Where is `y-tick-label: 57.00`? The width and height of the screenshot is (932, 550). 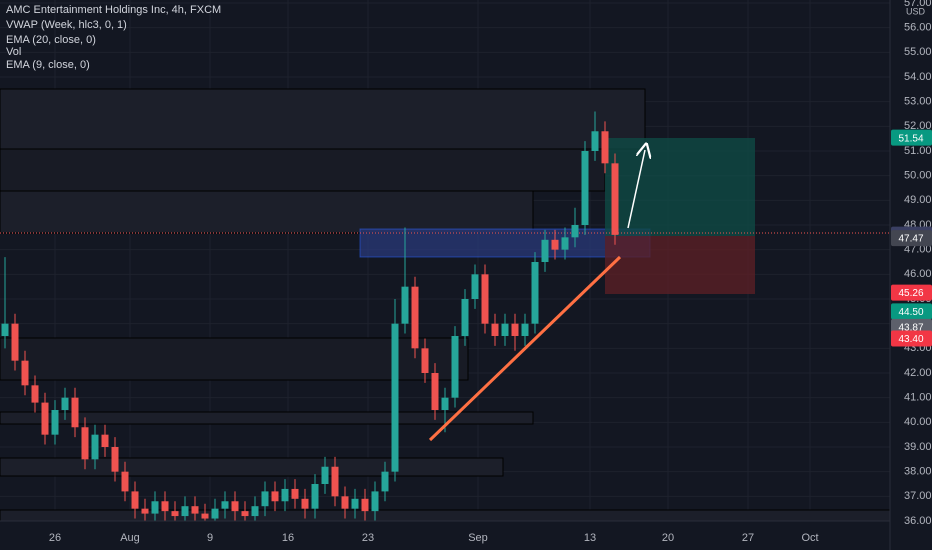 y-tick-label: 57.00 is located at coordinates (918, 4).